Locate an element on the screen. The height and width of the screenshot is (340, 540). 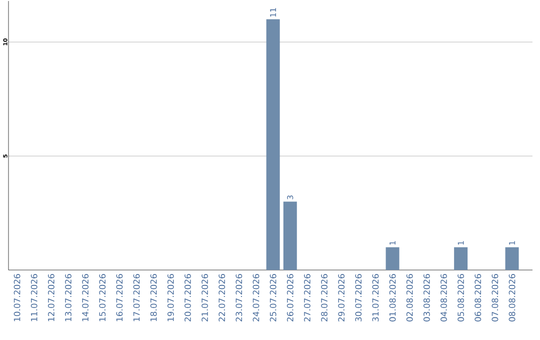
x-tick-label: 28.07.2026 is located at coordinates (324, 298).